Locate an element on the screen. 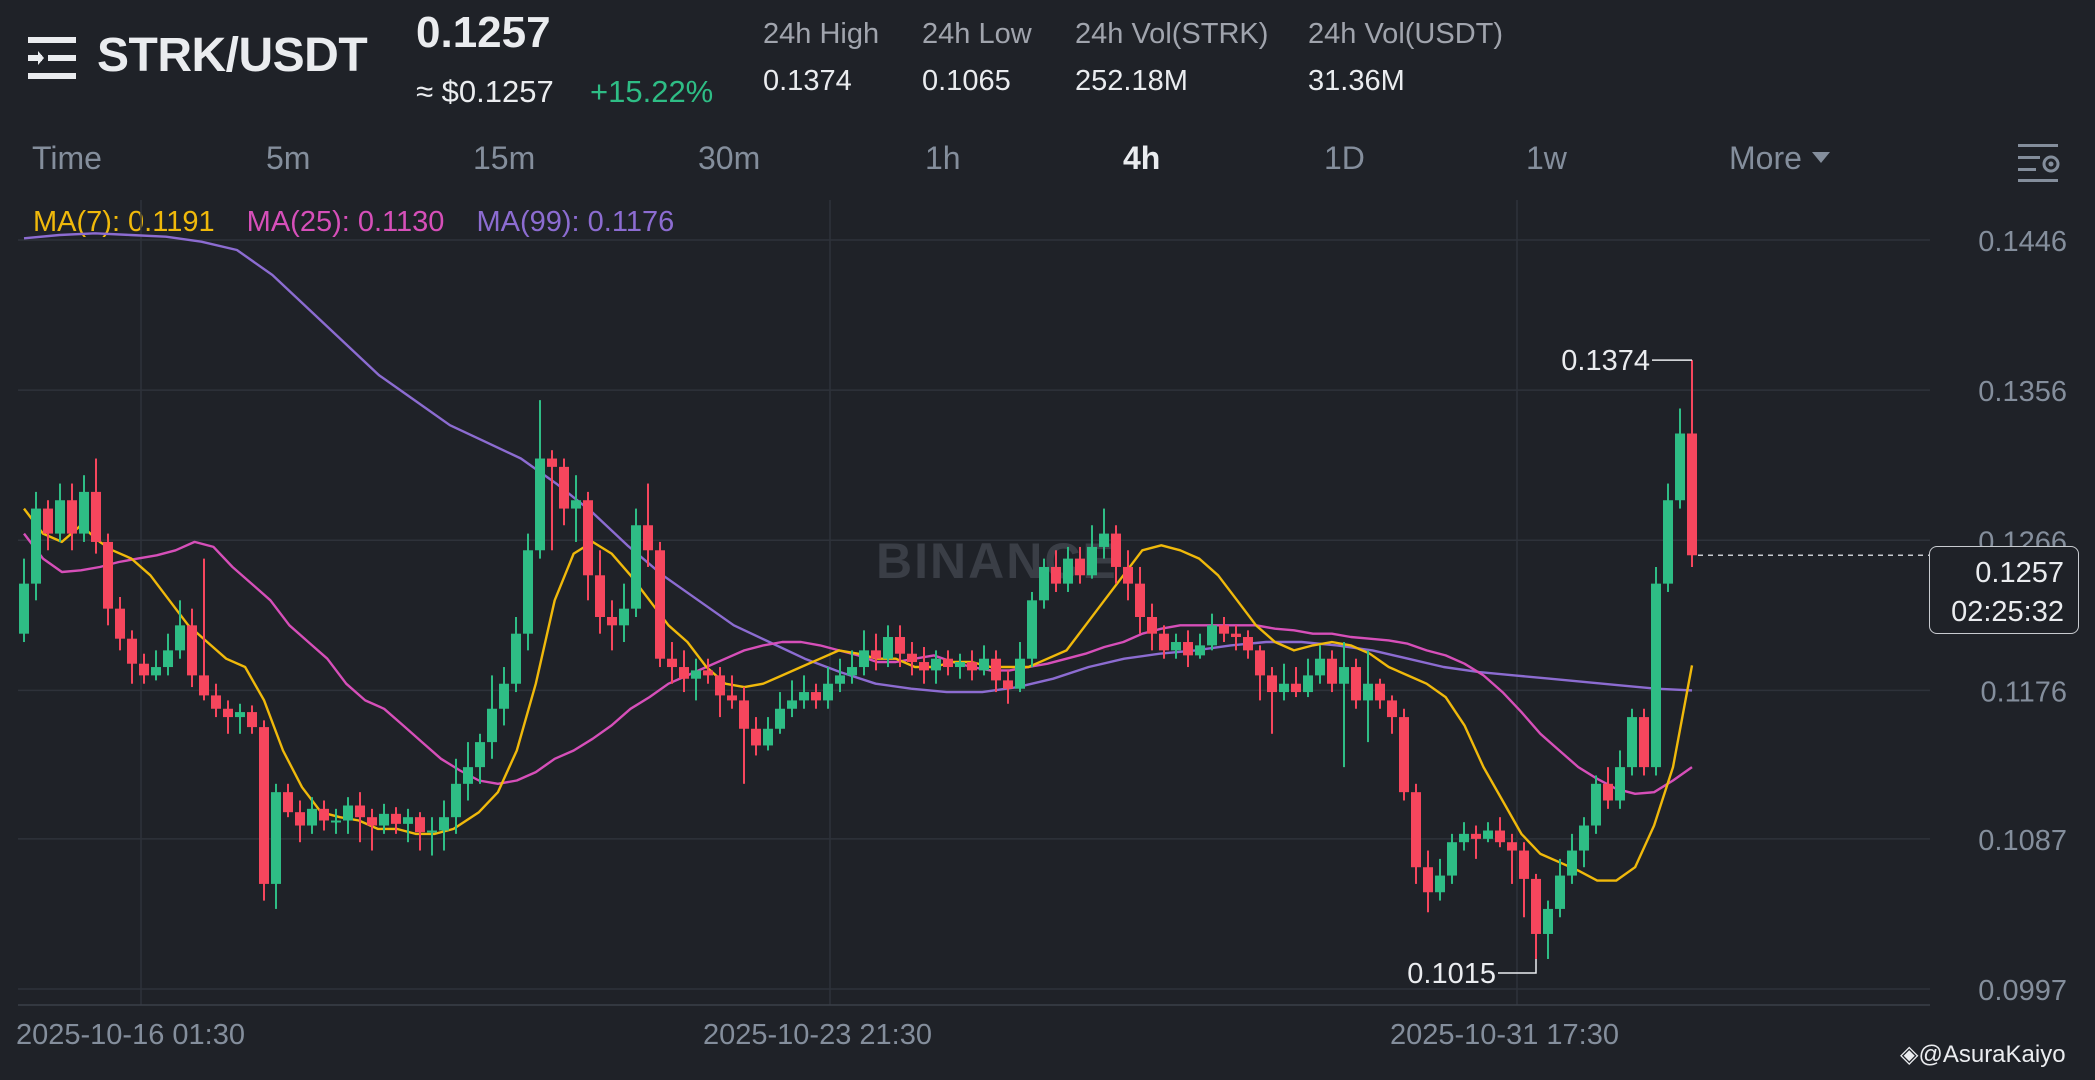 Image resolution: width=2095 pixels, height=1080 pixels. stat-label: 24h Low is located at coordinates (977, 34).